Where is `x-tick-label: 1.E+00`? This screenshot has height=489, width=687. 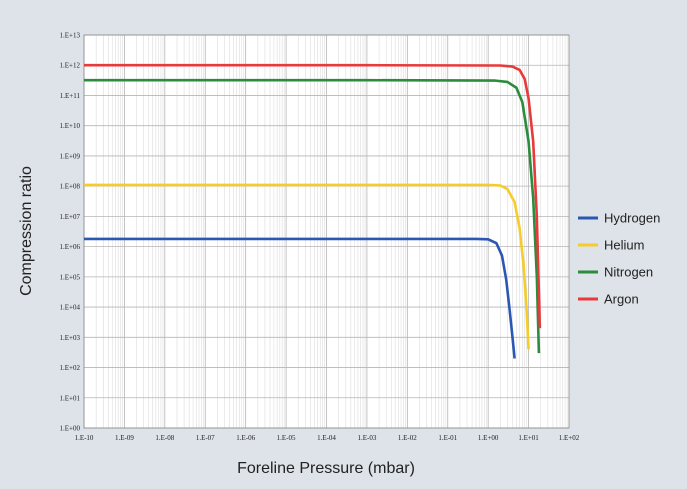 x-tick-label: 1.E+00 is located at coordinates (488, 438).